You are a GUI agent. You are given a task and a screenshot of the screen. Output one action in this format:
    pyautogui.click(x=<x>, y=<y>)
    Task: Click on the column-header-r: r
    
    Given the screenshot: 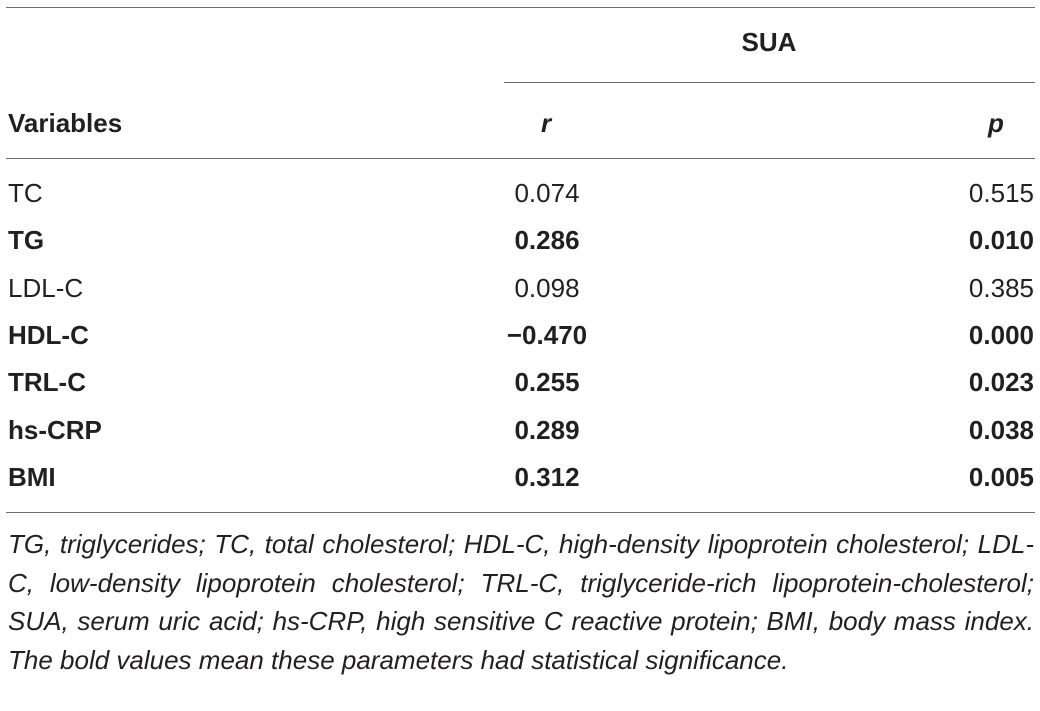 What is the action you would take?
    pyautogui.click(x=546, y=123)
    